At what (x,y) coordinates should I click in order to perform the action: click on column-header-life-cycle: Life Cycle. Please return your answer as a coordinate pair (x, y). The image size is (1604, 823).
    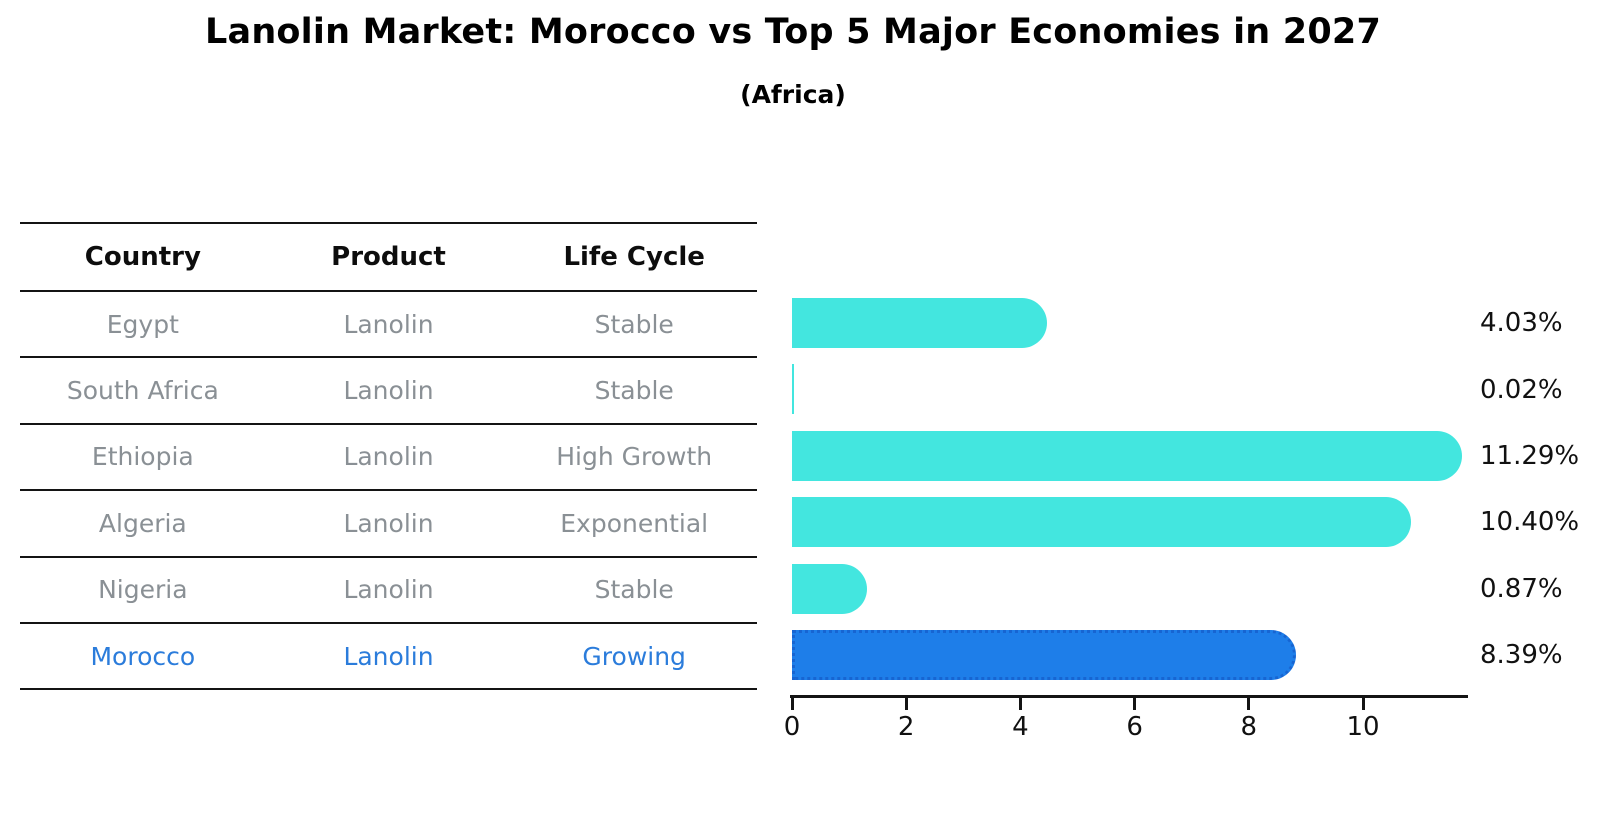
    Looking at the image, I should click on (634, 257).